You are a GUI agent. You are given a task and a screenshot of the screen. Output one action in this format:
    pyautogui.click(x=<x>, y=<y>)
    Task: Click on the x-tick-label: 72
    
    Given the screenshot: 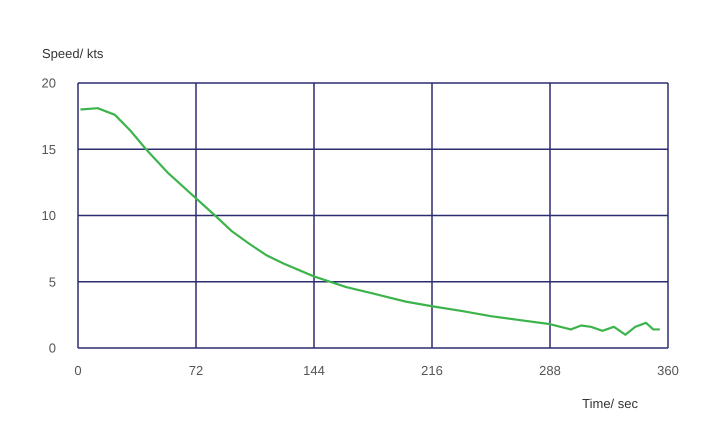 What is the action you would take?
    pyautogui.click(x=196, y=370)
    